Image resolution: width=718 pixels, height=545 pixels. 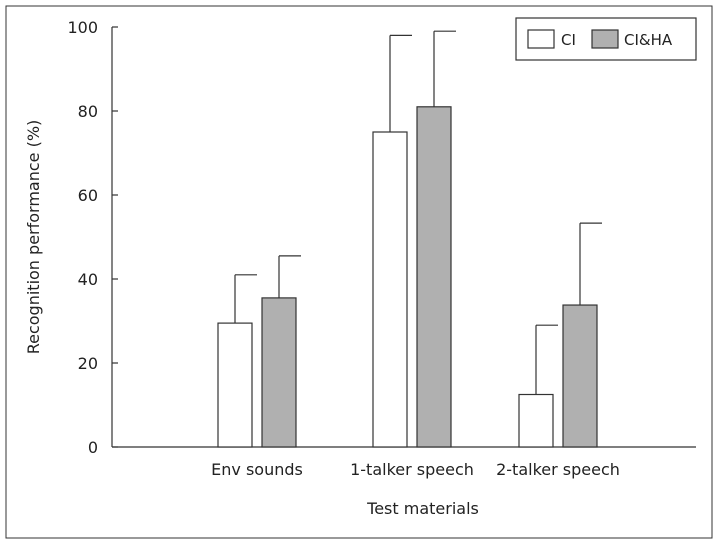 What do you see at coordinates (648, 40) in the screenshot?
I see `legend-label: CI&HA` at bounding box center [648, 40].